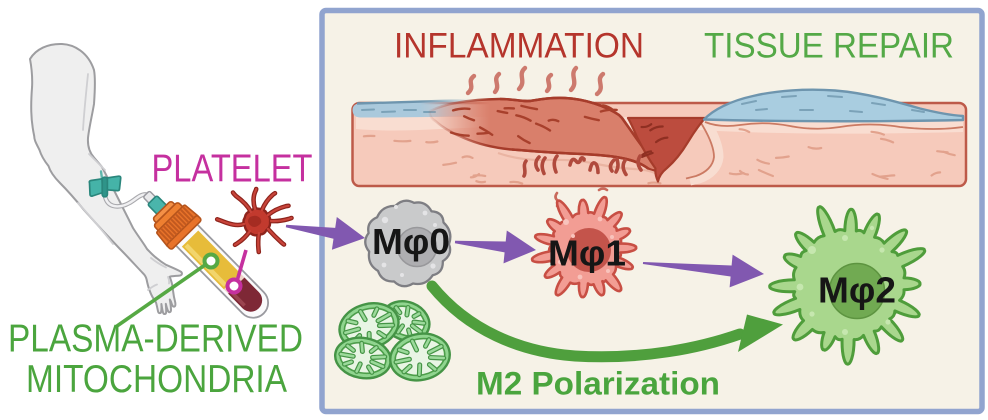  What do you see at coordinates (587, 253) in the screenshot?
I see `svg-text: Mφ1` at bounding box center [587, 253].